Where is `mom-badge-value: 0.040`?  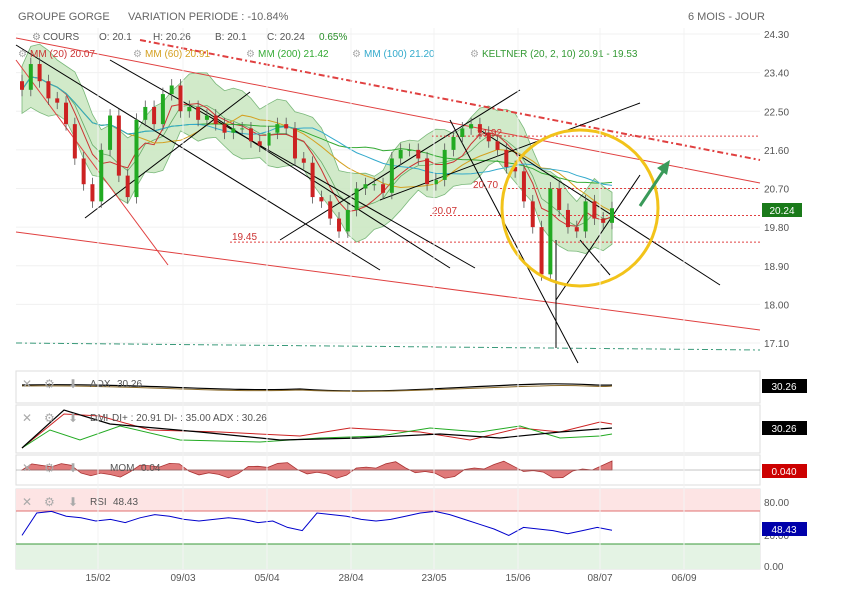
mom-badge-value: 0.040 is located at coordinates (783, 472).